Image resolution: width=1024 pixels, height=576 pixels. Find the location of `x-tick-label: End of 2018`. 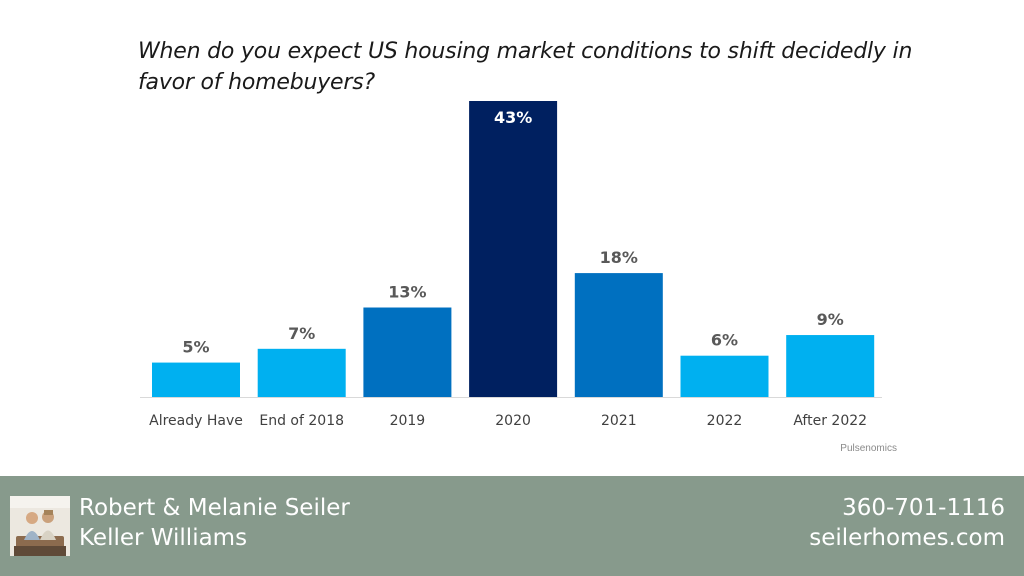

x-tick-label: End of 2018 is located at coordinates (301, 421).